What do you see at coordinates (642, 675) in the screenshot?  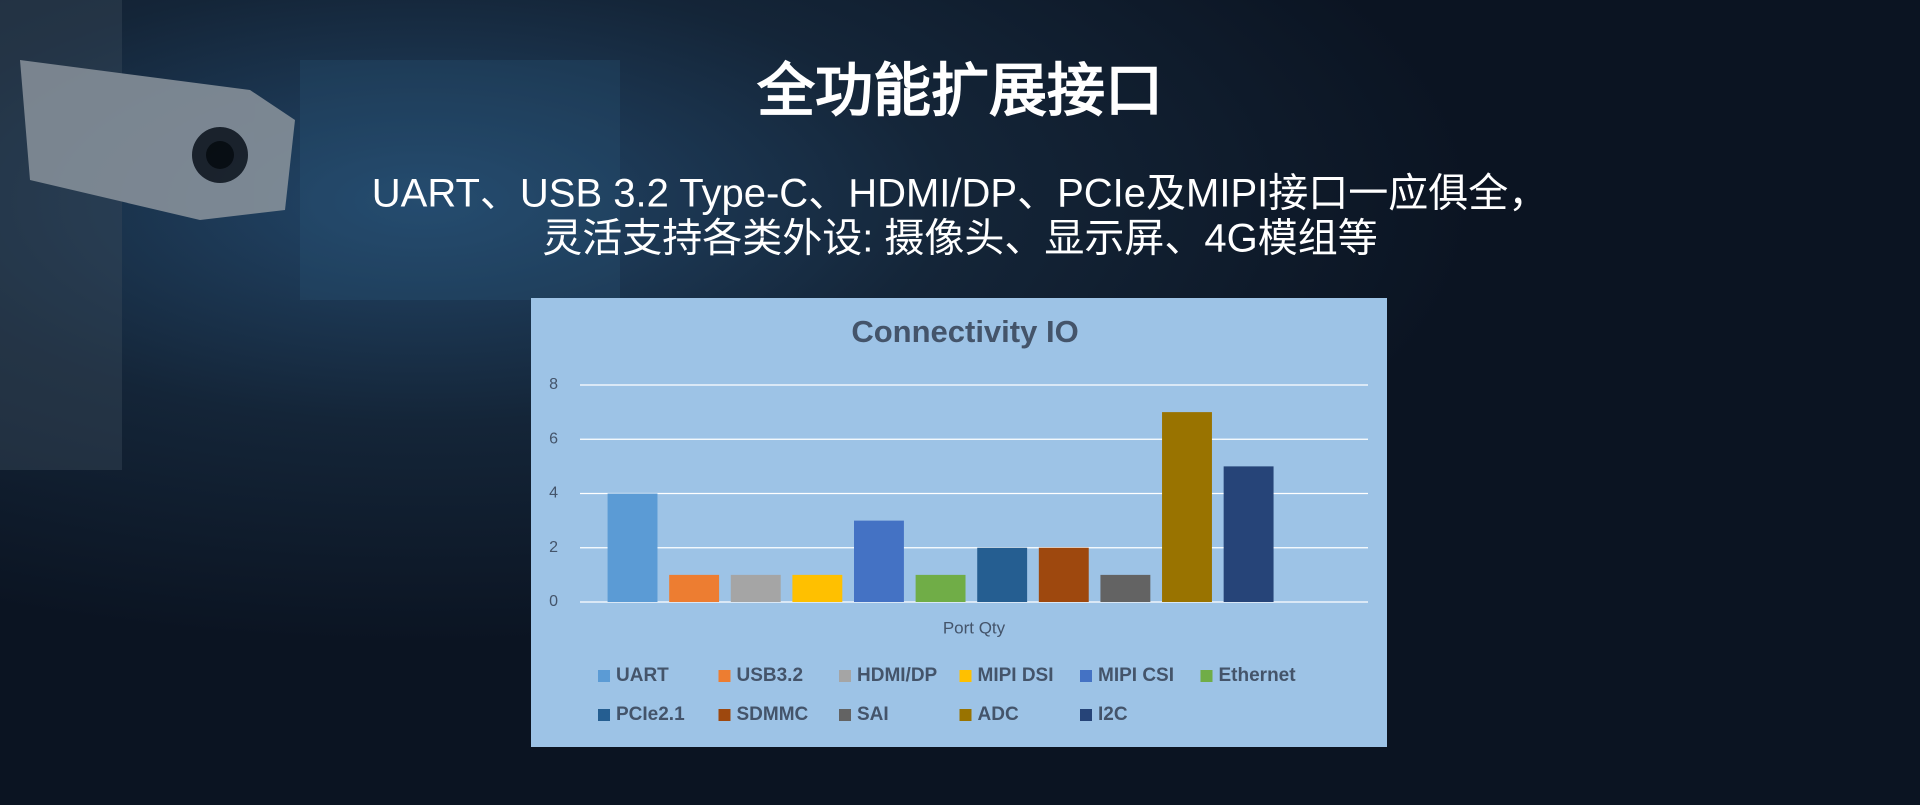 I see `legend-label: UART` at bounding box center [642, 675].